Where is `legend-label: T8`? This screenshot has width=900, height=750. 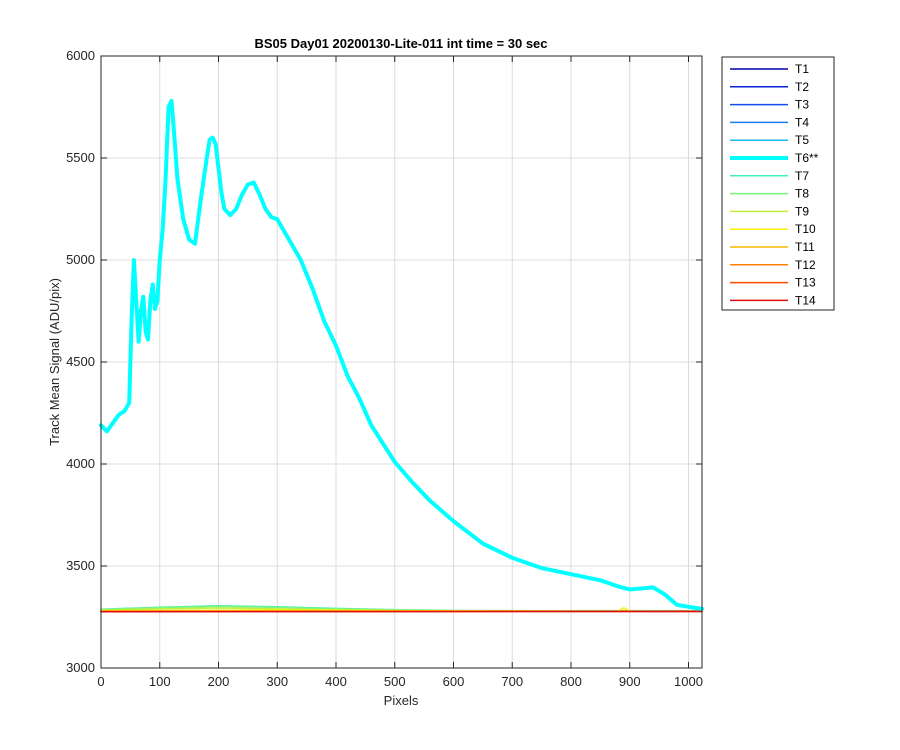 legend-label: T8 is located at coordinates (802, 194).